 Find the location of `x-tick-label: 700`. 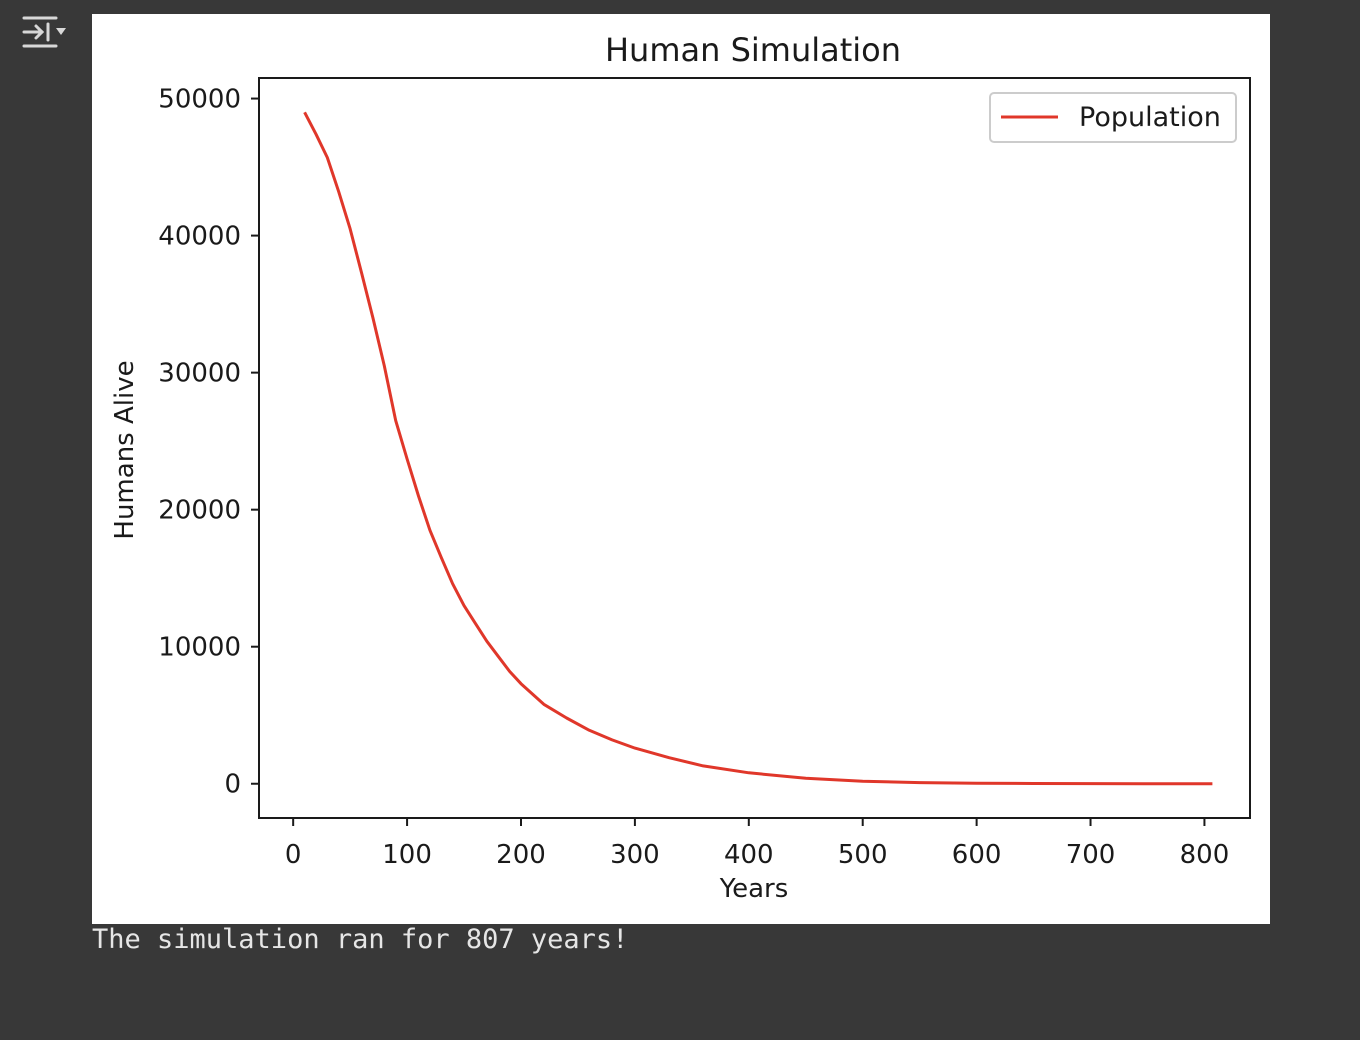

x-tick-label: 700 is located at coordinates (1091, 855).